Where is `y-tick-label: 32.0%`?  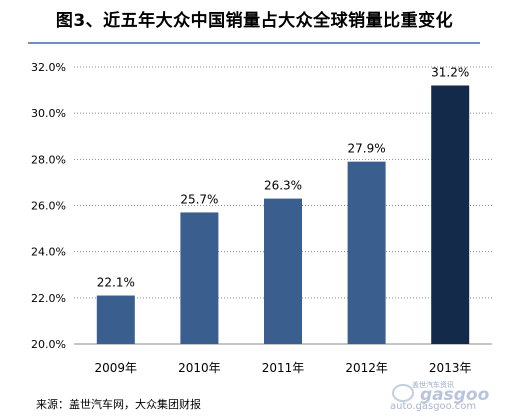
y-tick-label: 32.0% is located at coordinates (48, 67).